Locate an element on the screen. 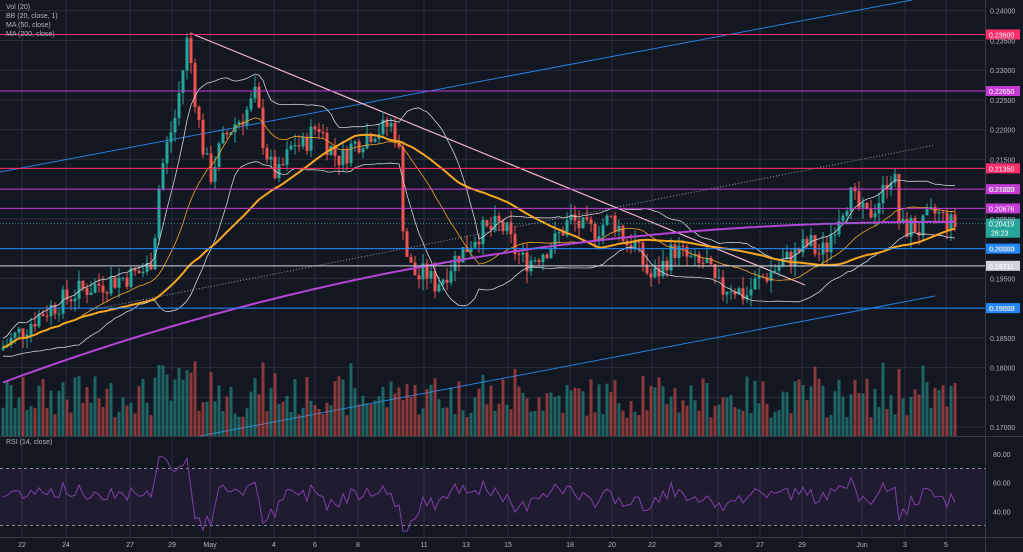 This screenshot has height=552, width=1023. price-tick-label: 0.23000 is located at coordinates (1002, 71).